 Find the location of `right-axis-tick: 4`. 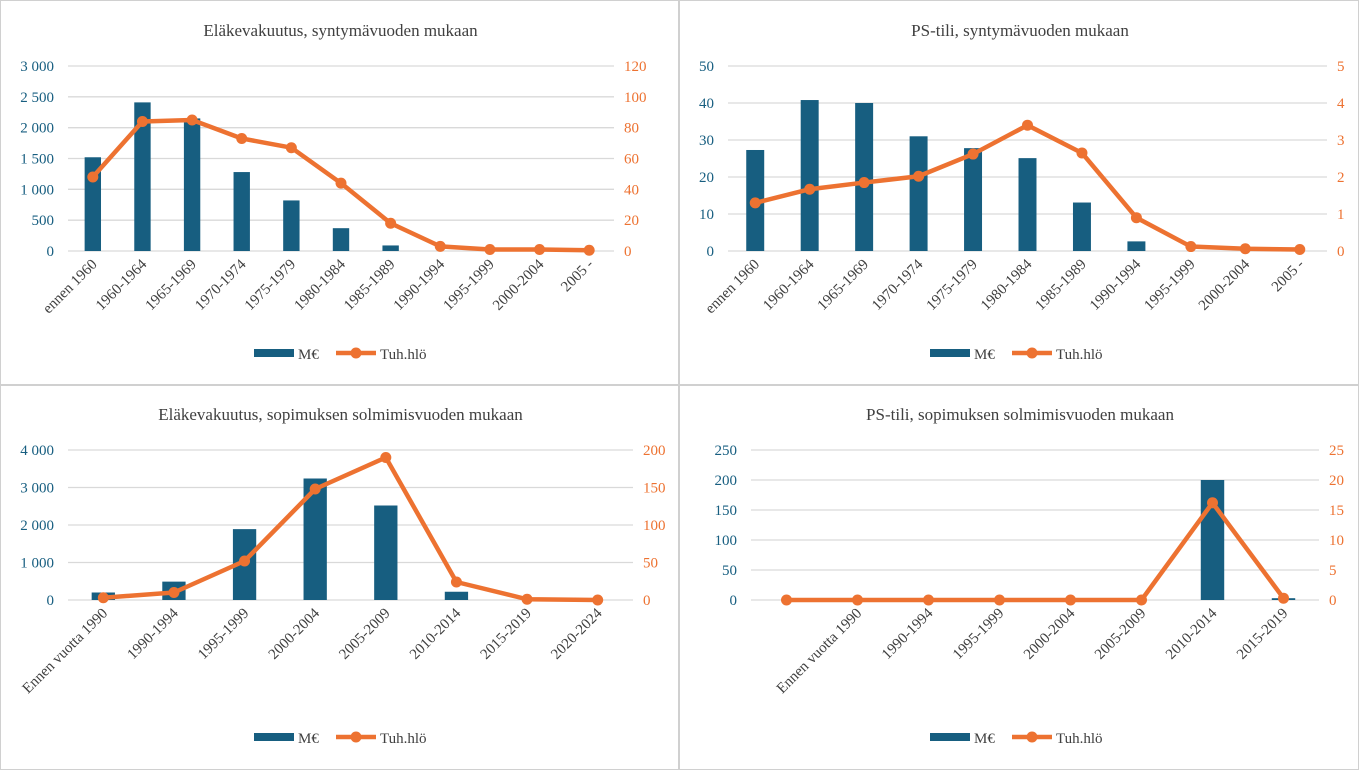

right-axis-tick: 4 is located at coordinates (1341, 104).